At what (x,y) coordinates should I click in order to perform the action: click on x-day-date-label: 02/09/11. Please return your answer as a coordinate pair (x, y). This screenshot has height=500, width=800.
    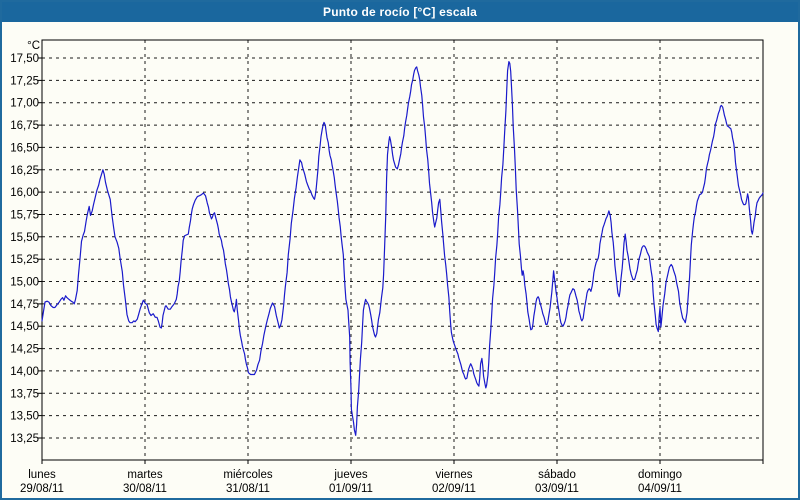
    Looking at the image, I should click on (454, 489).